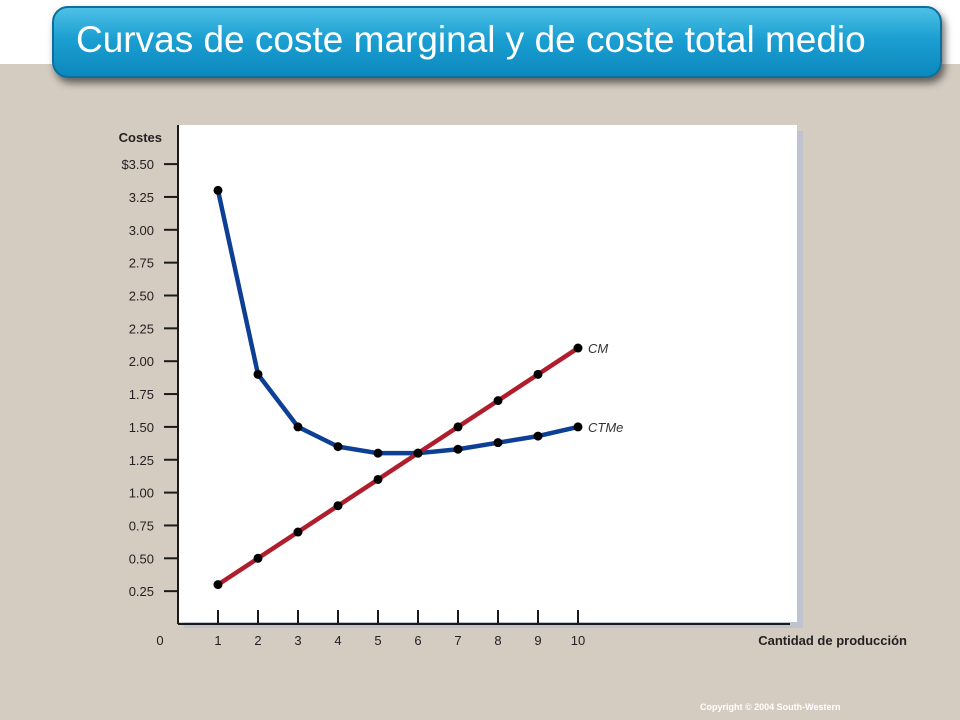 The width and height of the screenshot is (960, 720). I want to click on x-tick-label: 7, so click(457, 640).